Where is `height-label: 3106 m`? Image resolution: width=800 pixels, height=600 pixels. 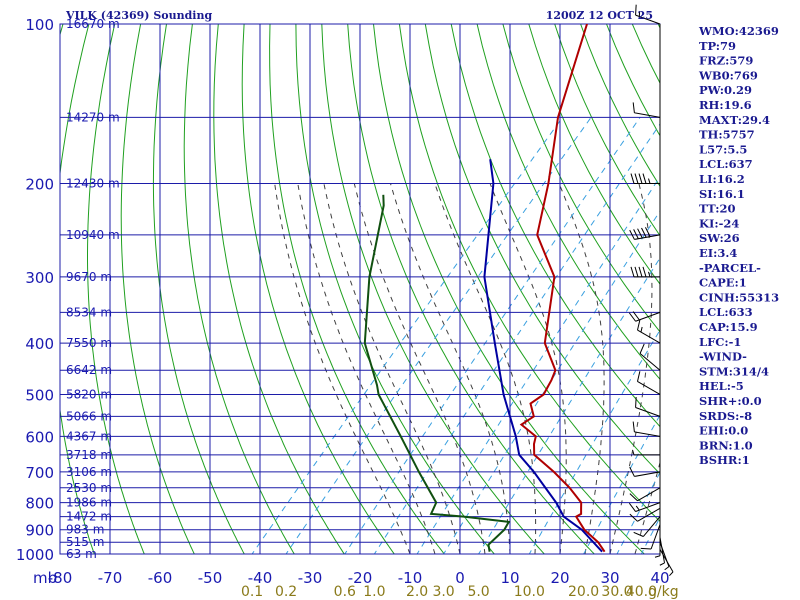 height-label: 3106 m is located at coordinates (89, 472).